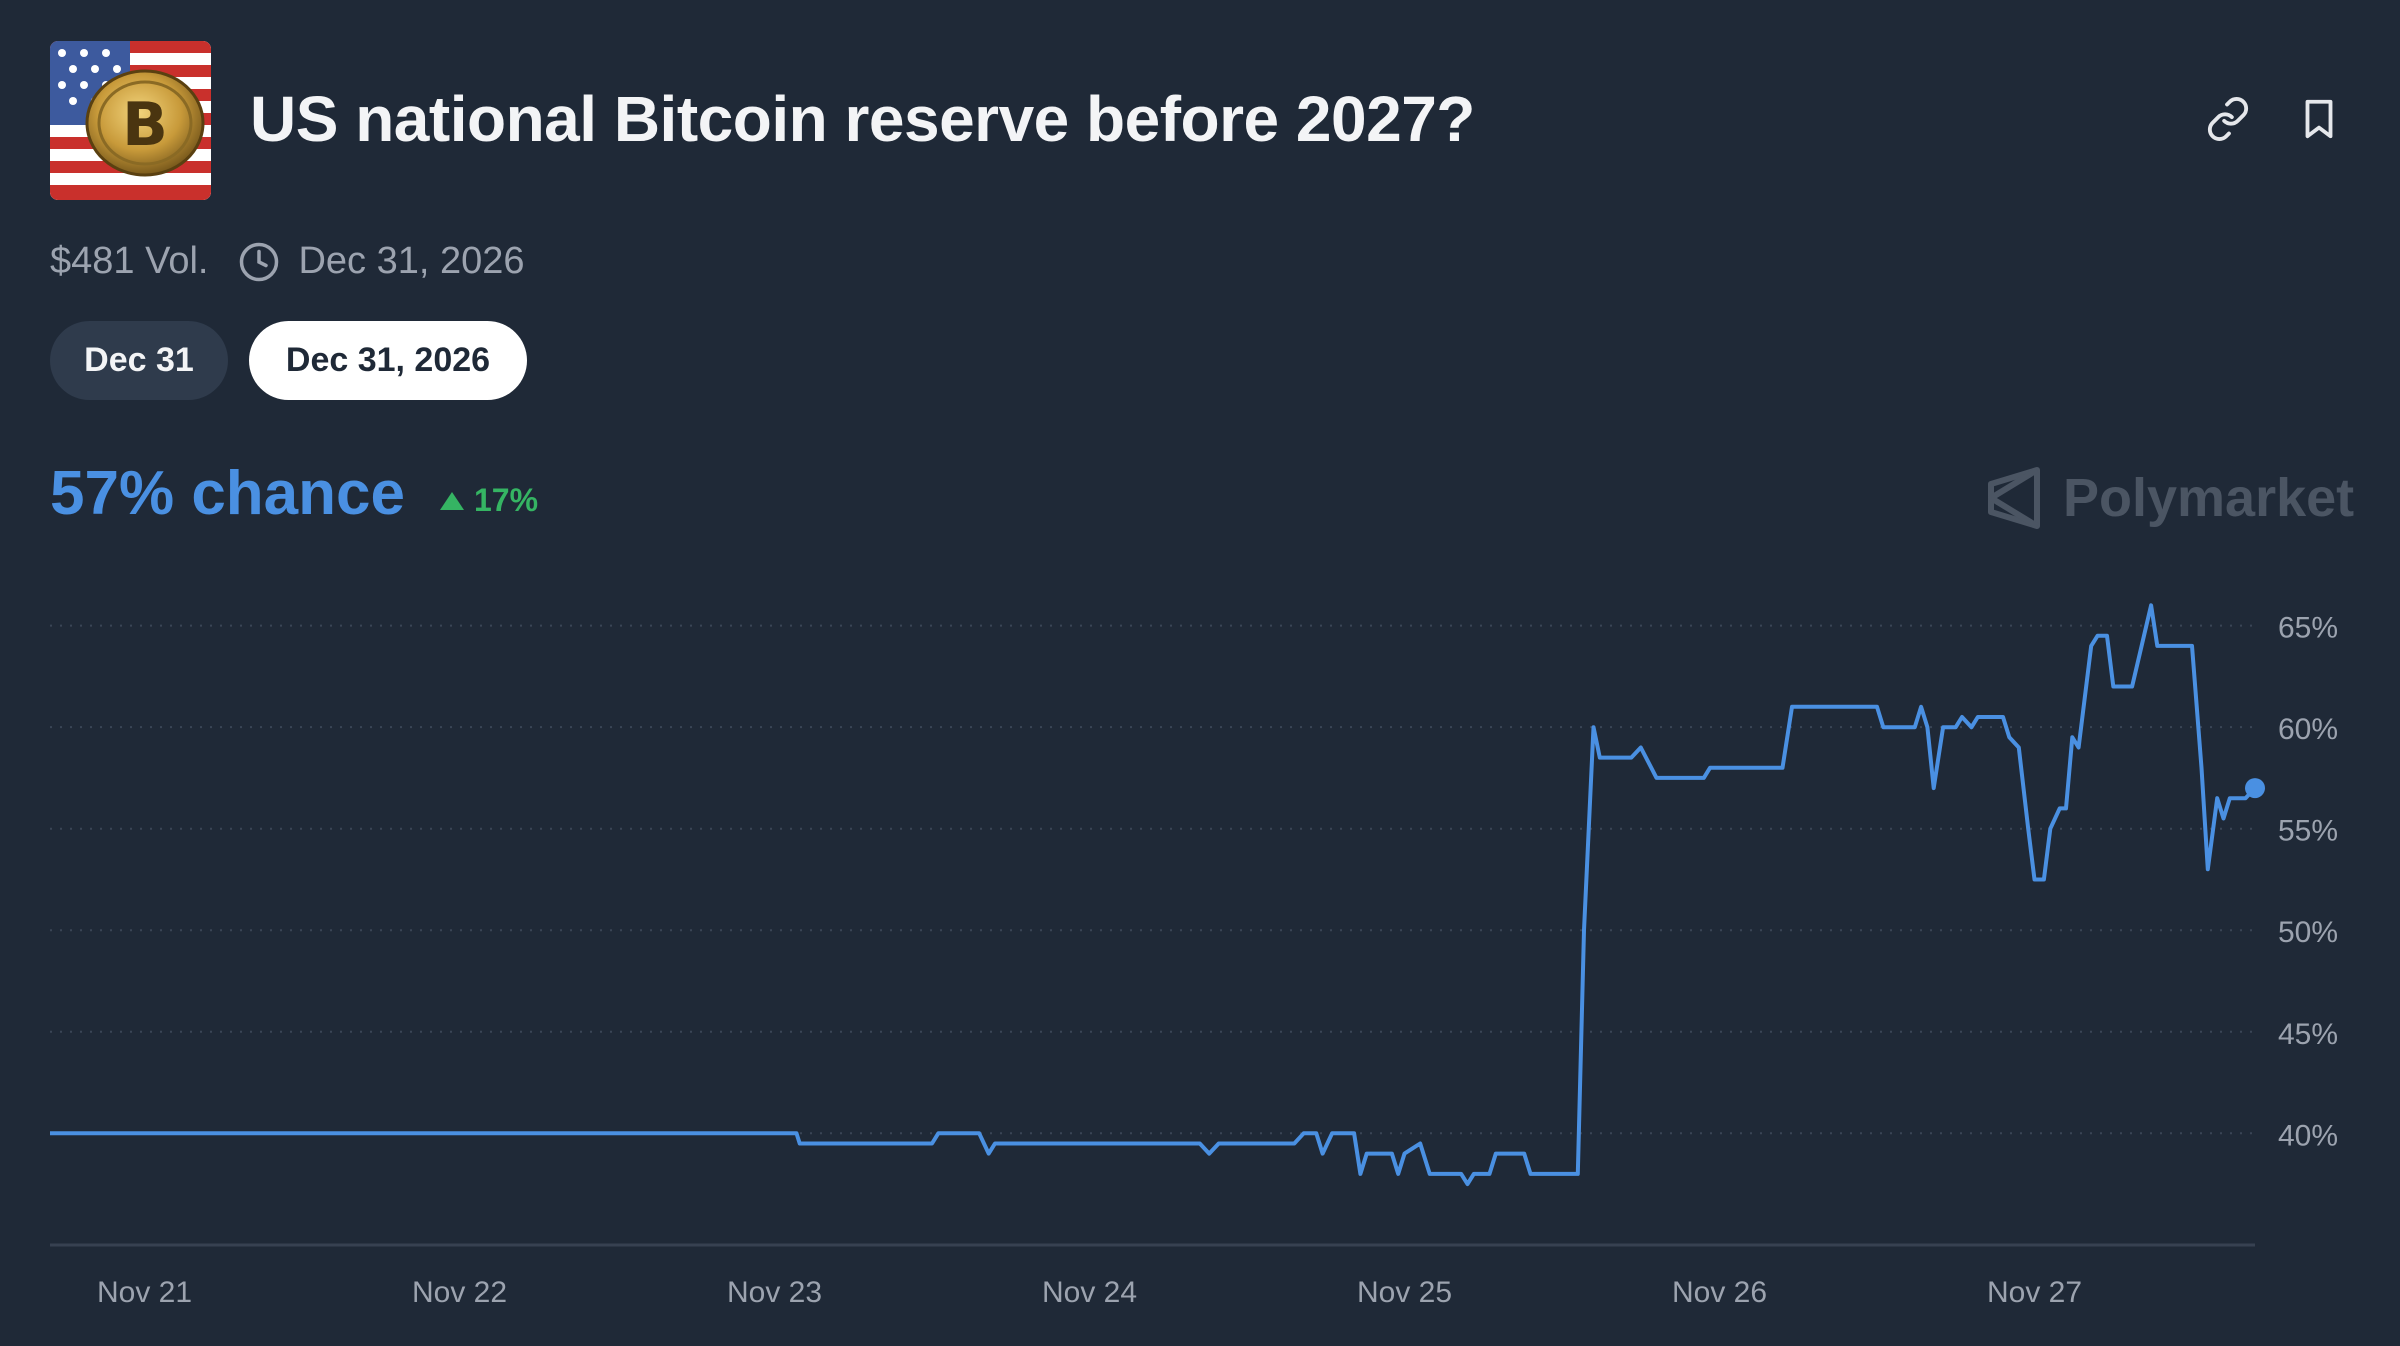 The image size is (2400, 1346). I want to click on last-point-marker, so click(2255, 788).